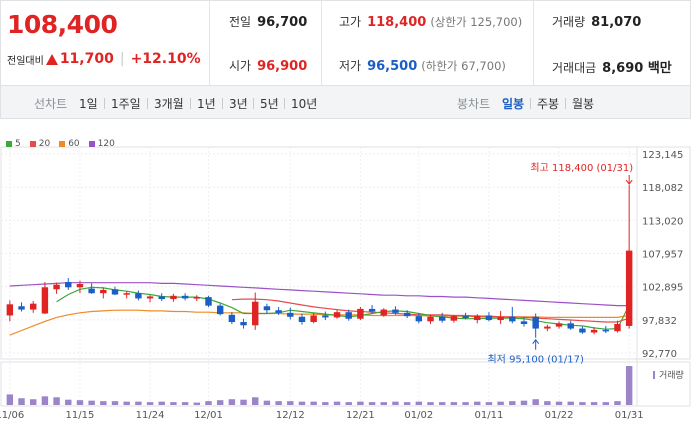  What do you see at coordinates (240, 22) in the screenshot?
I see `prev-close-label: 전일` at bounding box center [240, 22].